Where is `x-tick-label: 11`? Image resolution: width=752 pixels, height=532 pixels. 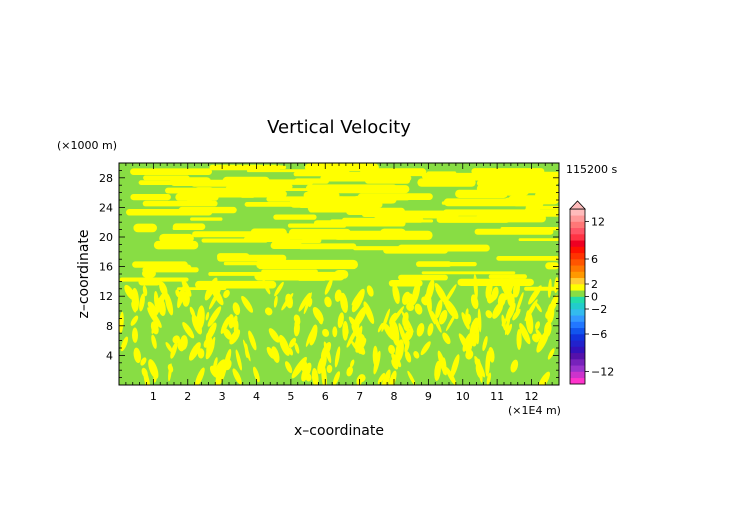 x-tick-label: 11 is located at coordinates (497, 396).